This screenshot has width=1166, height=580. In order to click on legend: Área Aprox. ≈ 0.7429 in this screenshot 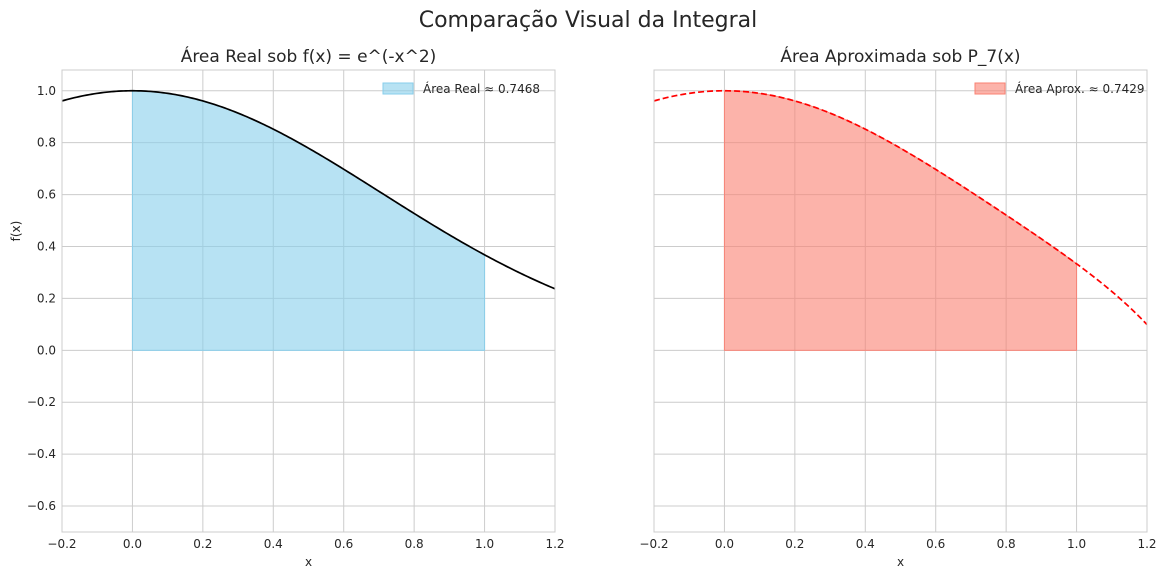, I will do `click(1059, 88)`.